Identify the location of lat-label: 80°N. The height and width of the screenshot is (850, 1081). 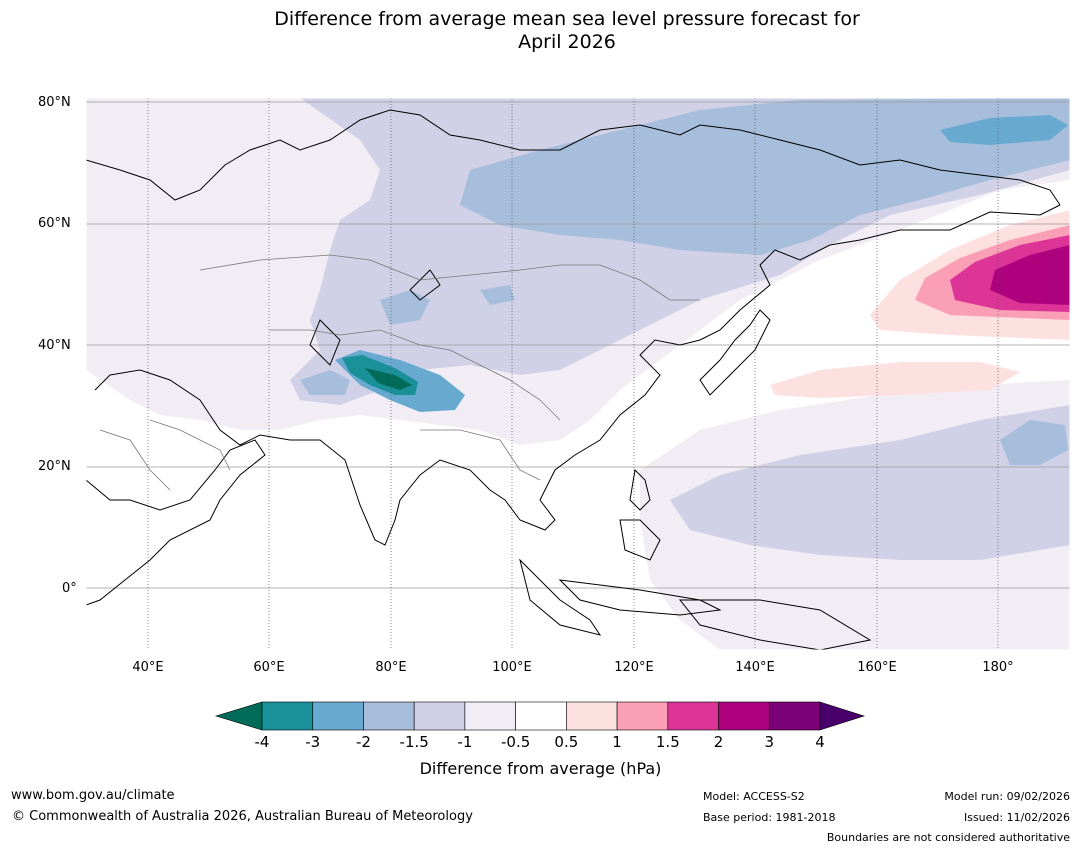
(54, 102).